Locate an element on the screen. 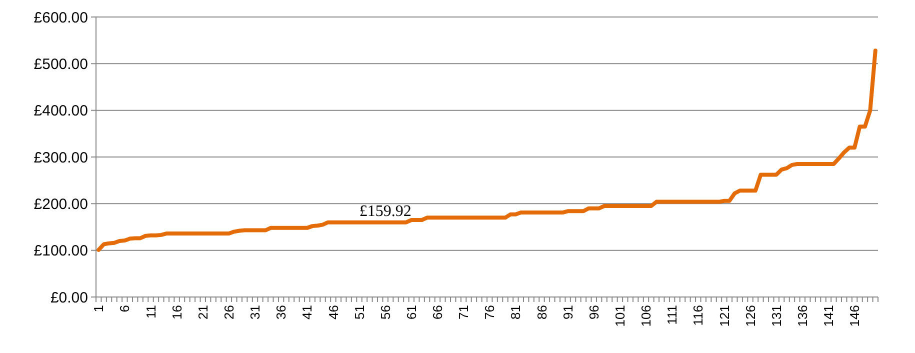  x-tick-label: 86 is located at coordinates (542, 312).